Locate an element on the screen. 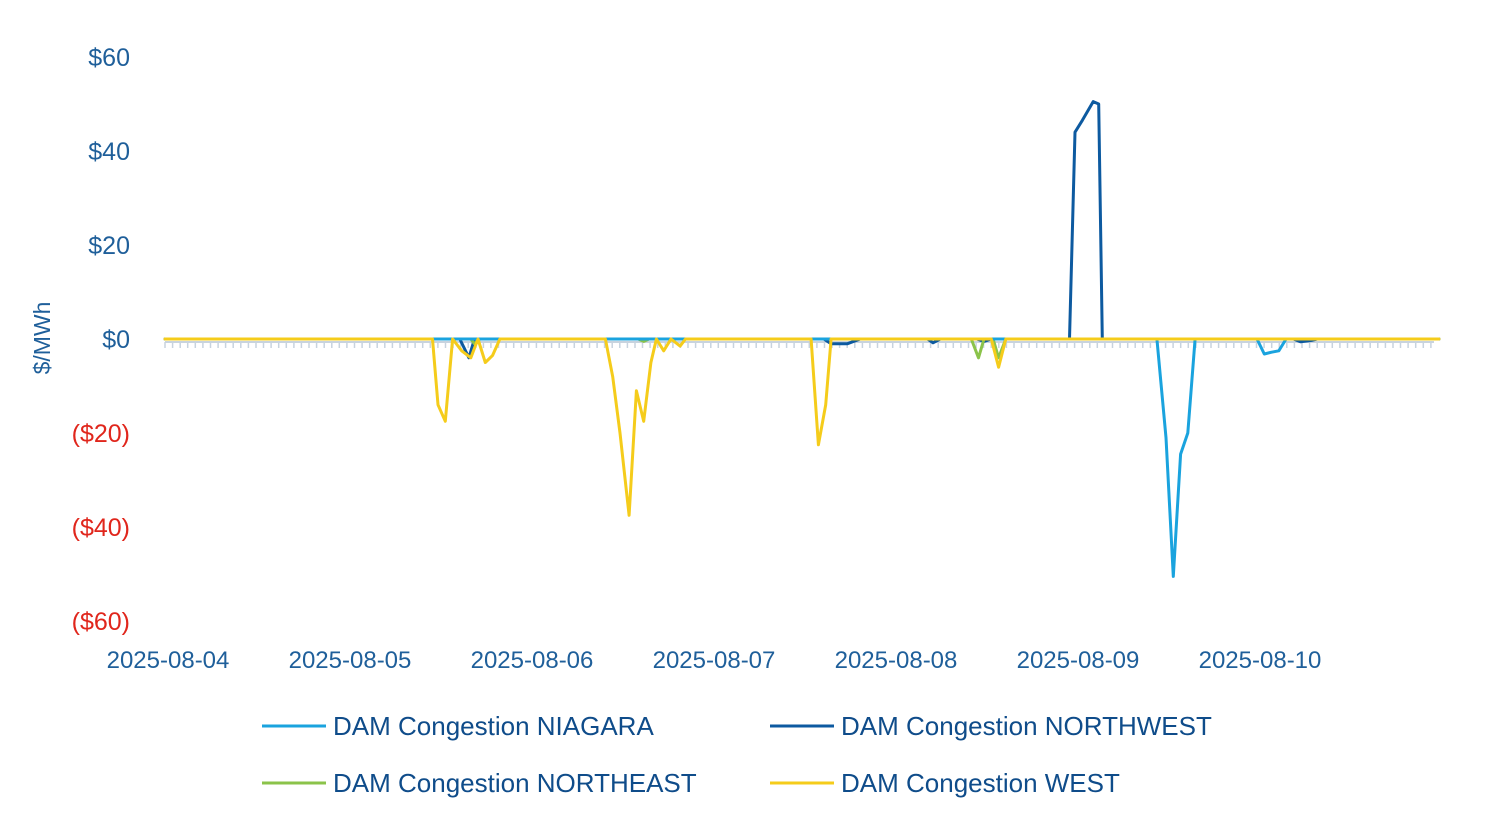  x-tick-label: 2025-08-04 is located at coordinates (168, 660).